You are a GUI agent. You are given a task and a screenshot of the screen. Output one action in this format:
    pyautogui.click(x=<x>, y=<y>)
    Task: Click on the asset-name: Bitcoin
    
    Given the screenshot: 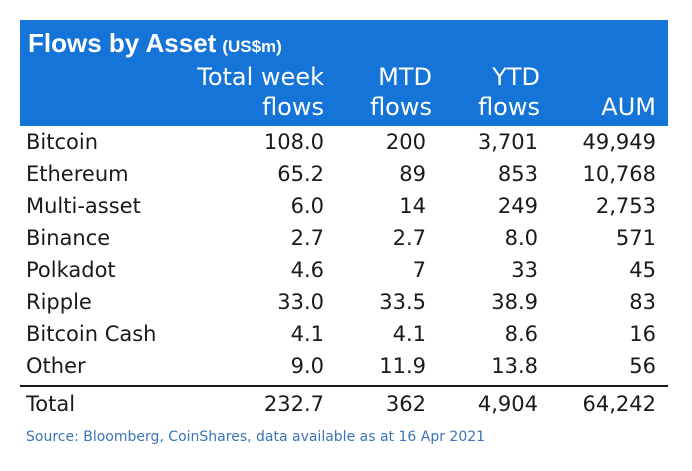 What is the action you would take?
    pyautogui.click(x=62, y=142)
    